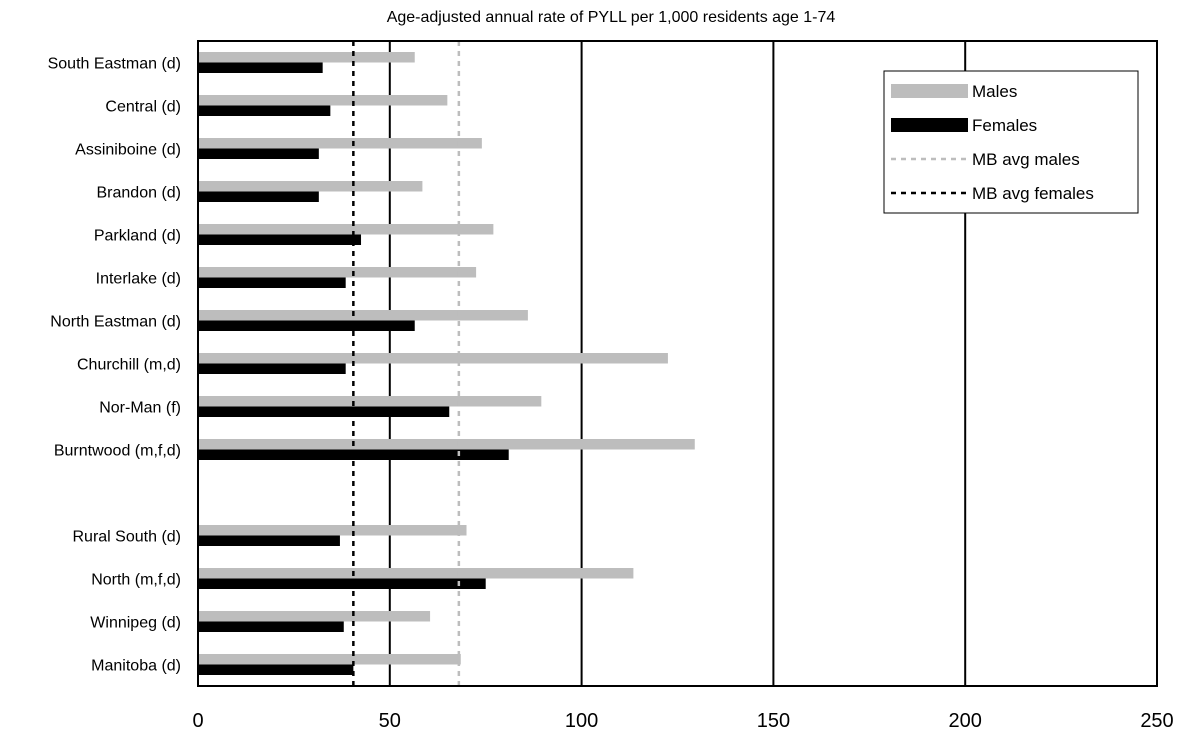 The height and width of the screenshot is (736, 1187). What do you see at coordinates (143, 107) in the screenshot?
I see `category-label-1: Central (d)` at bounding box center [143, 107].